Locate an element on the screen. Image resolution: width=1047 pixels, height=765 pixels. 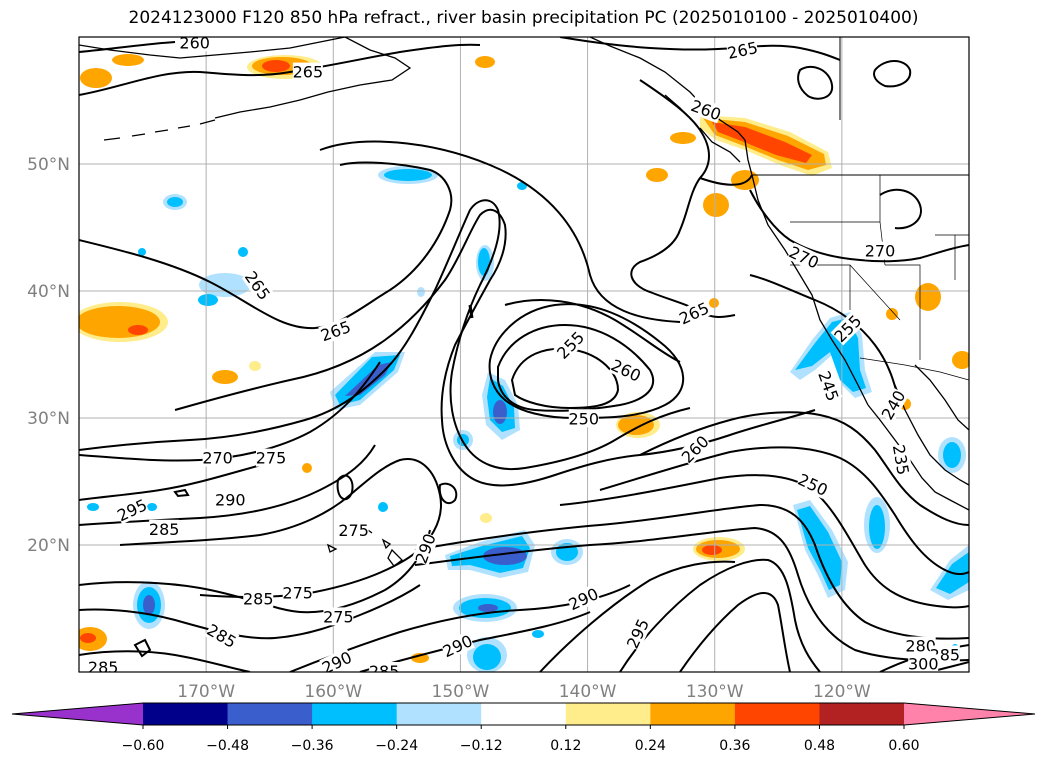
contour-label-group: 260 is located at coordinates (194, 42).